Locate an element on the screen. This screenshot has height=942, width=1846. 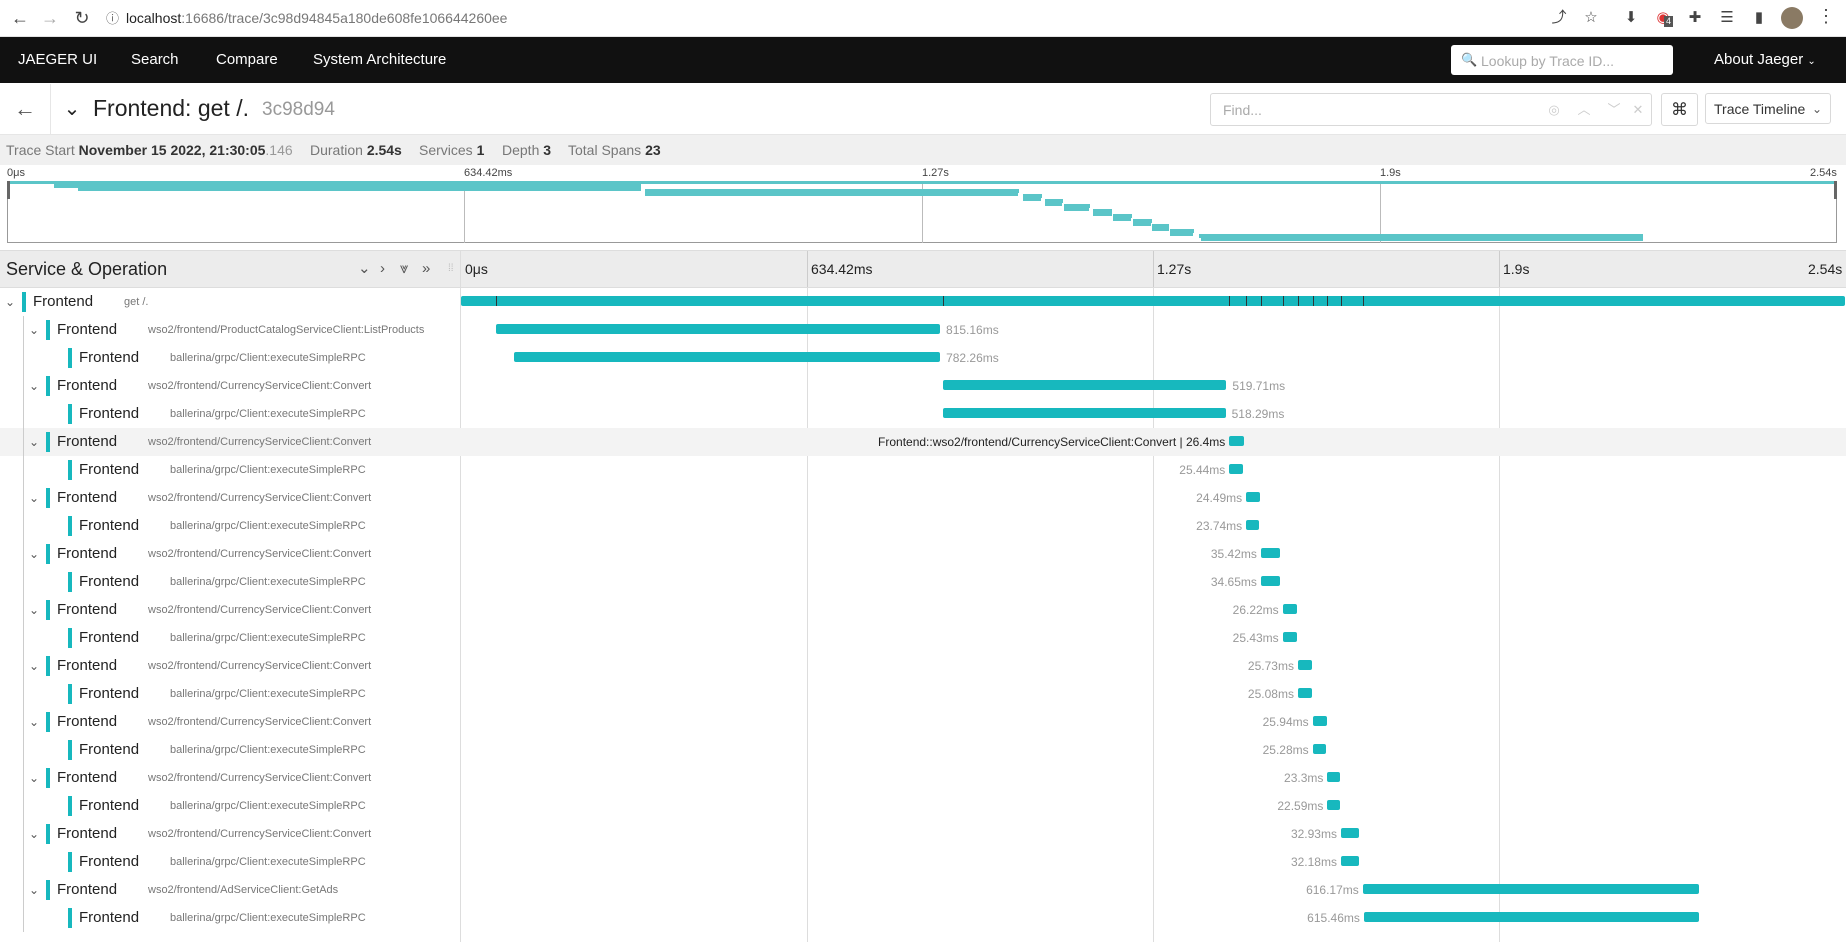
span-operation-name: ballerina/grpc/Client:executeSimpleRPC is located at coordinates (268, 470).